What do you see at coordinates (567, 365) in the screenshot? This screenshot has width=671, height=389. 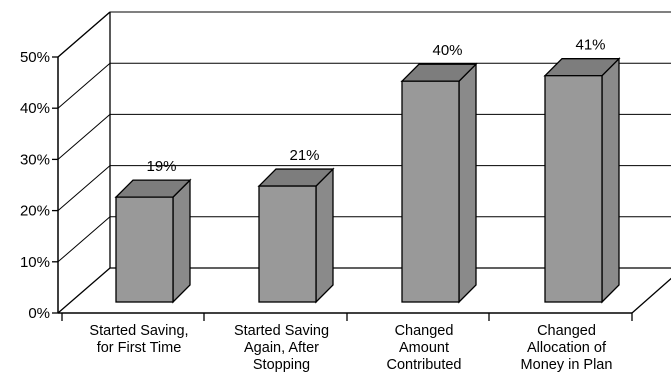 I see `x-category-label: Money in Plan` at bounding box center [567, 365].